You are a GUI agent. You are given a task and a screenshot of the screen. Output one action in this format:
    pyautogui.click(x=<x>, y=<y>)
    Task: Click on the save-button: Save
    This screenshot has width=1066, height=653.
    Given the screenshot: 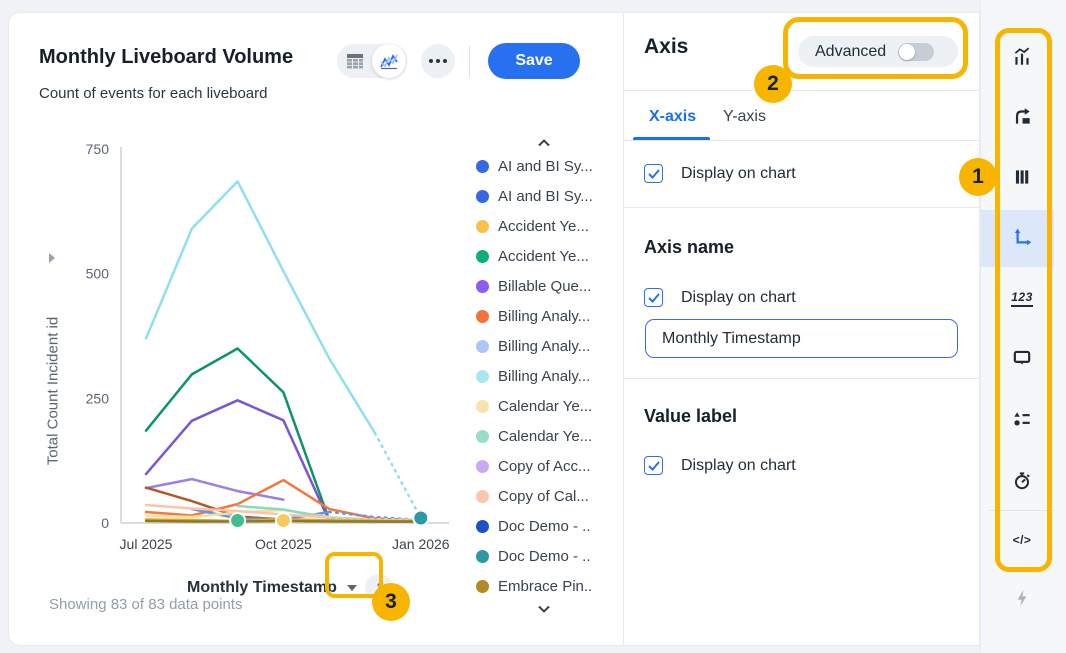 What is the action you would take?
    pyautogui.click(x=534, y=61)
    